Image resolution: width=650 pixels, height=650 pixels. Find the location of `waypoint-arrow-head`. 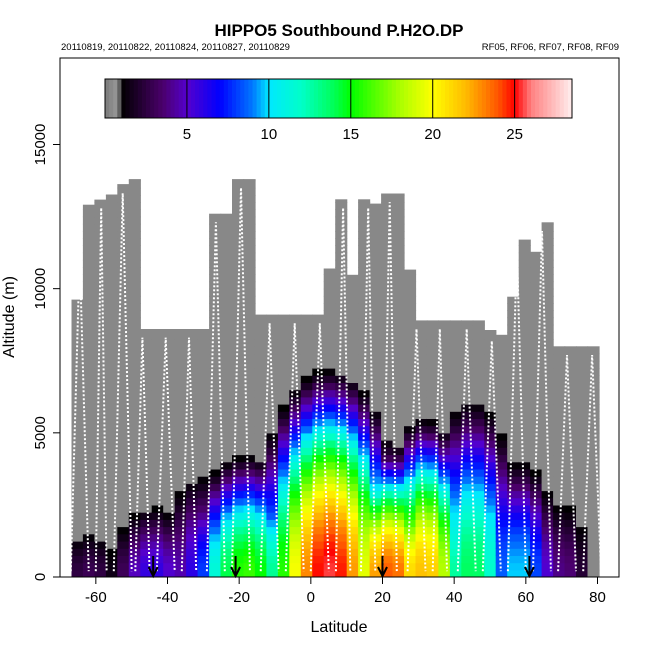

waypoint-arrow-head is located at coordinates (153, 572).